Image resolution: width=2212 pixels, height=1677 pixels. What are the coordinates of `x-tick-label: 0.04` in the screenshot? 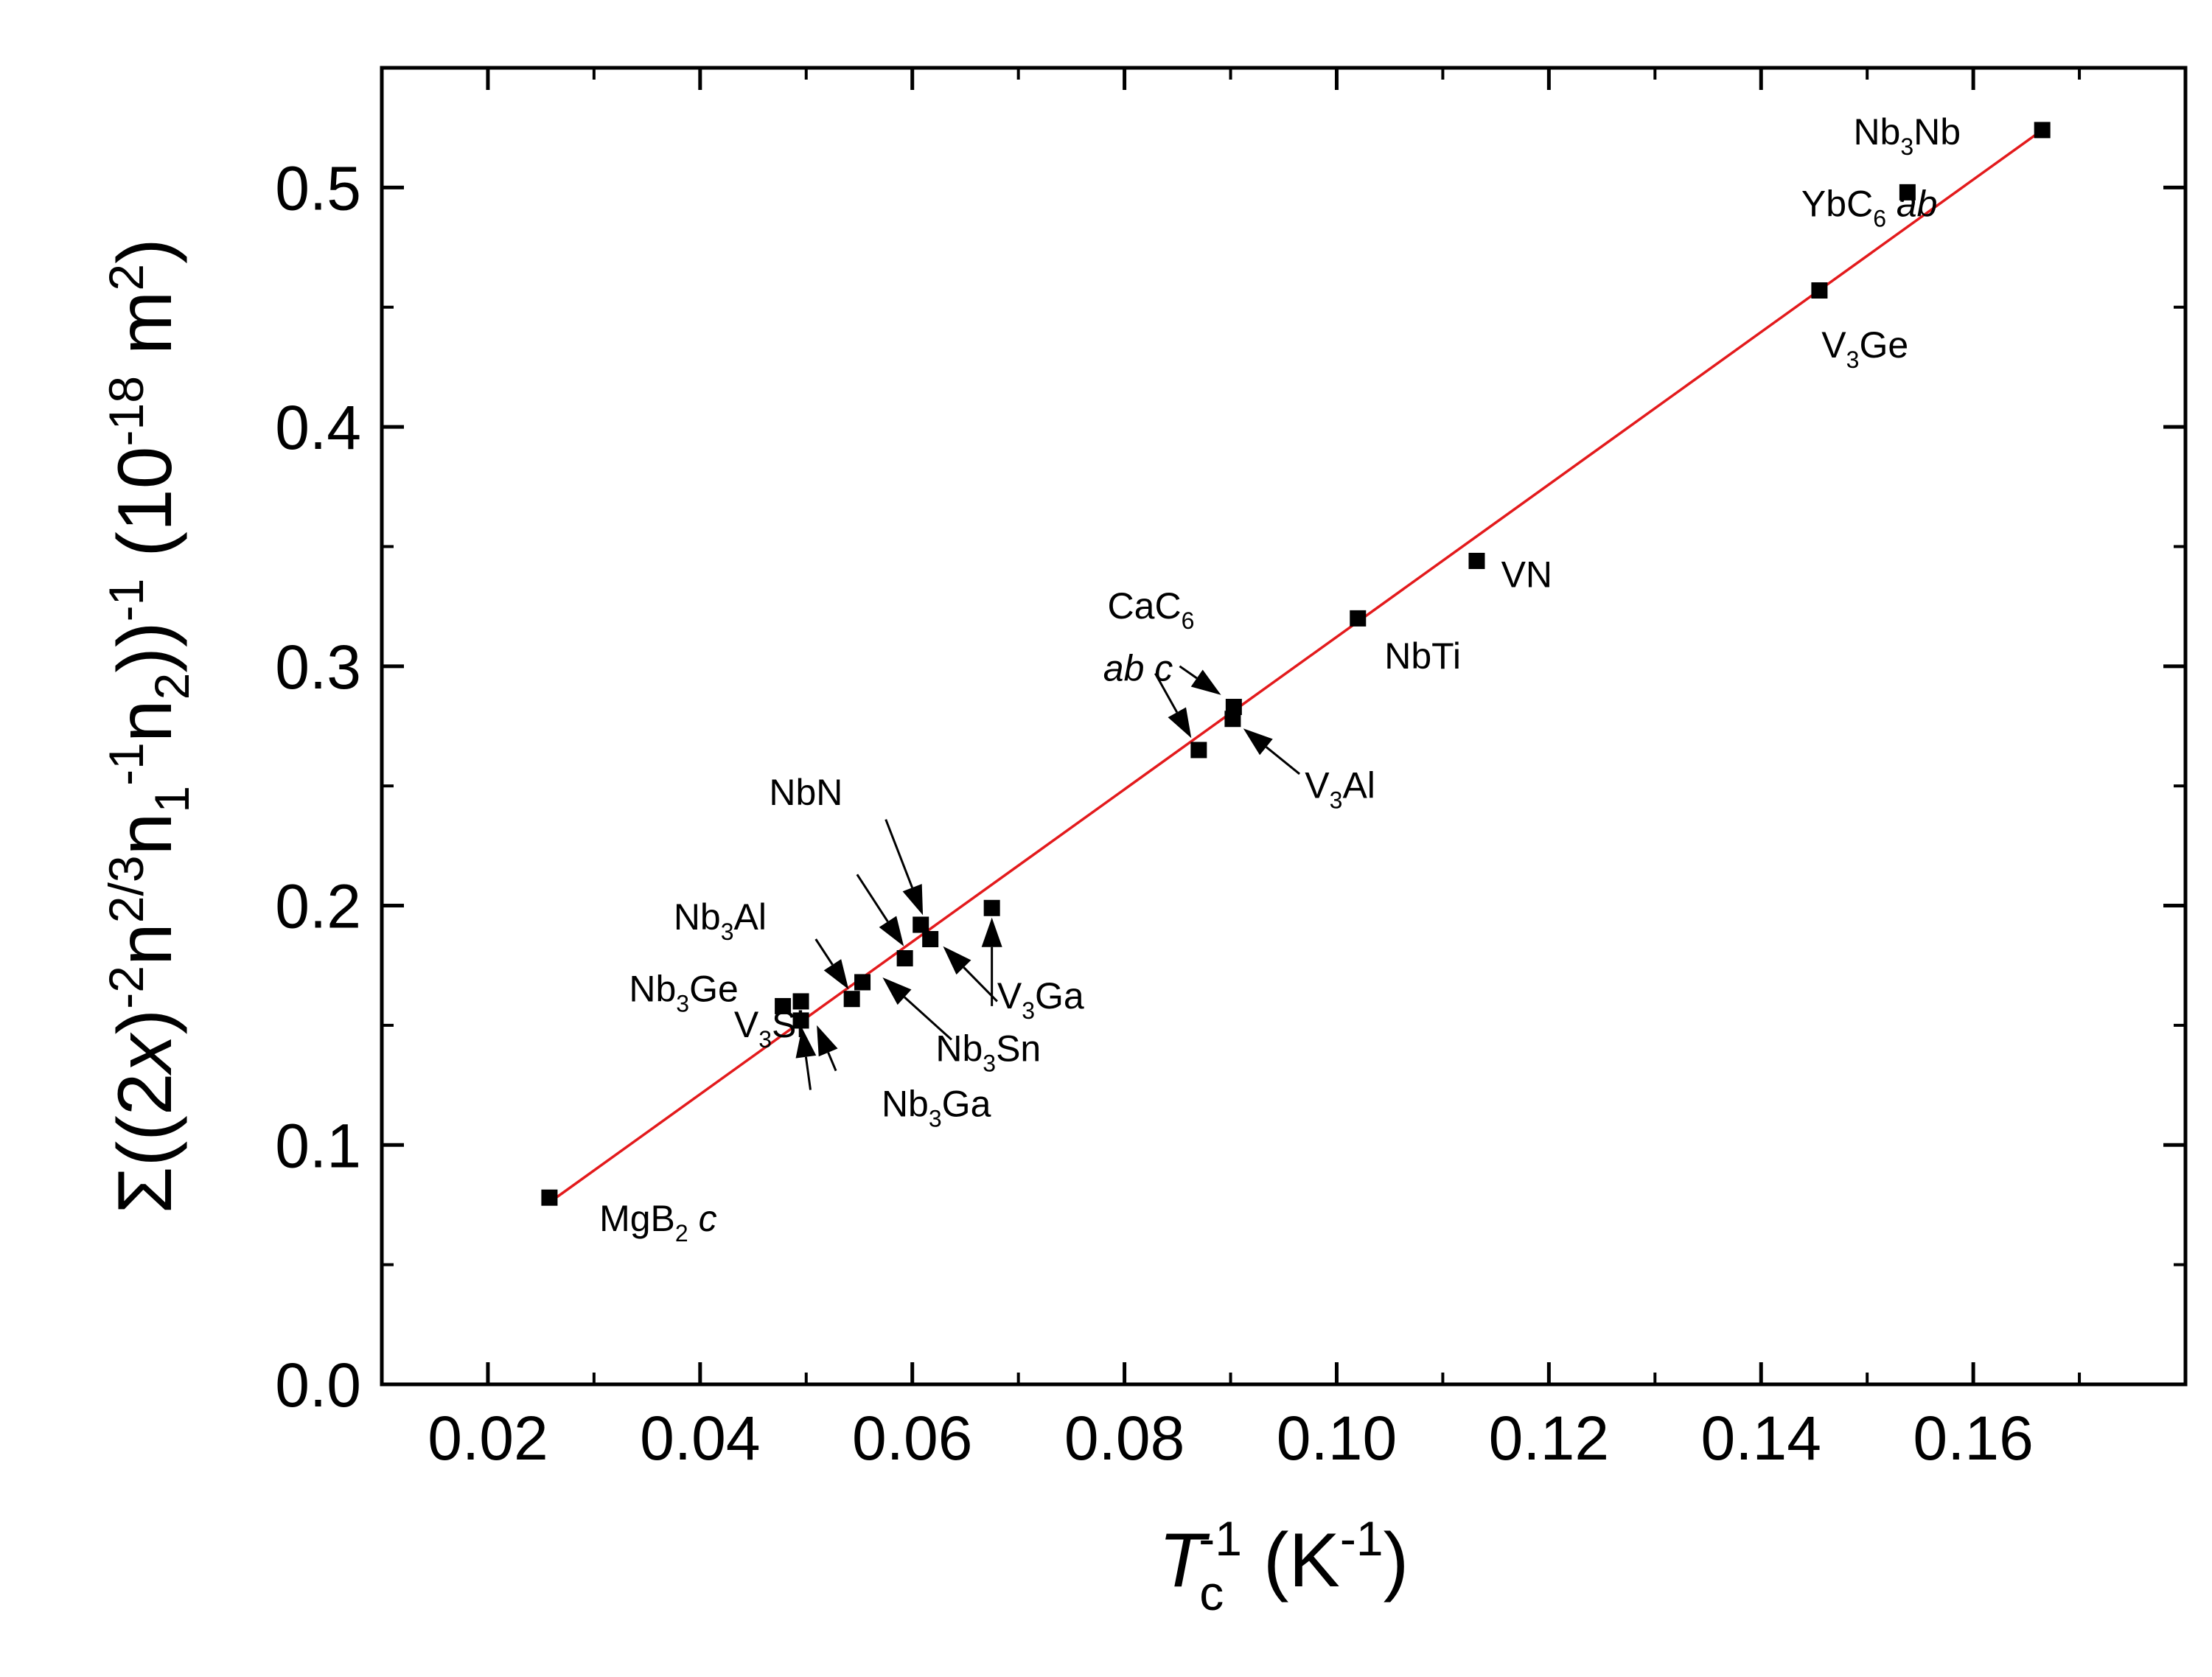 It's located at (700, 1438).